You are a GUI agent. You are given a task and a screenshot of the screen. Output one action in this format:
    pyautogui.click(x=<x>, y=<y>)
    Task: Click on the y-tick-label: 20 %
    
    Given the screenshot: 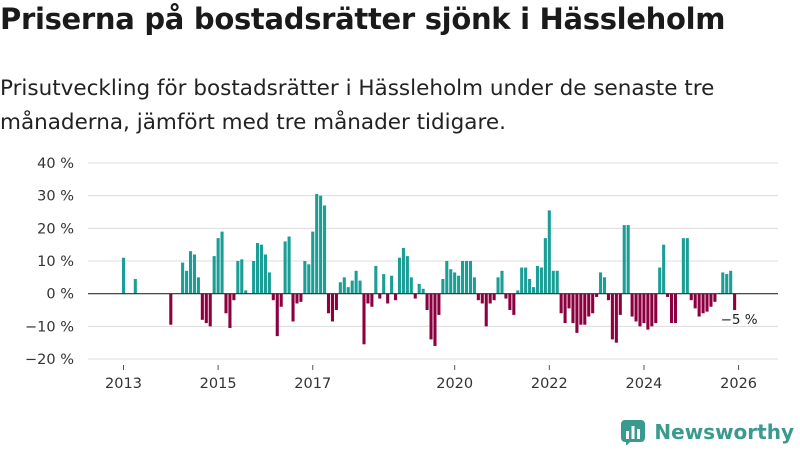 What is the action you would take?
    pyautogui.click(x=55, y=229)
    